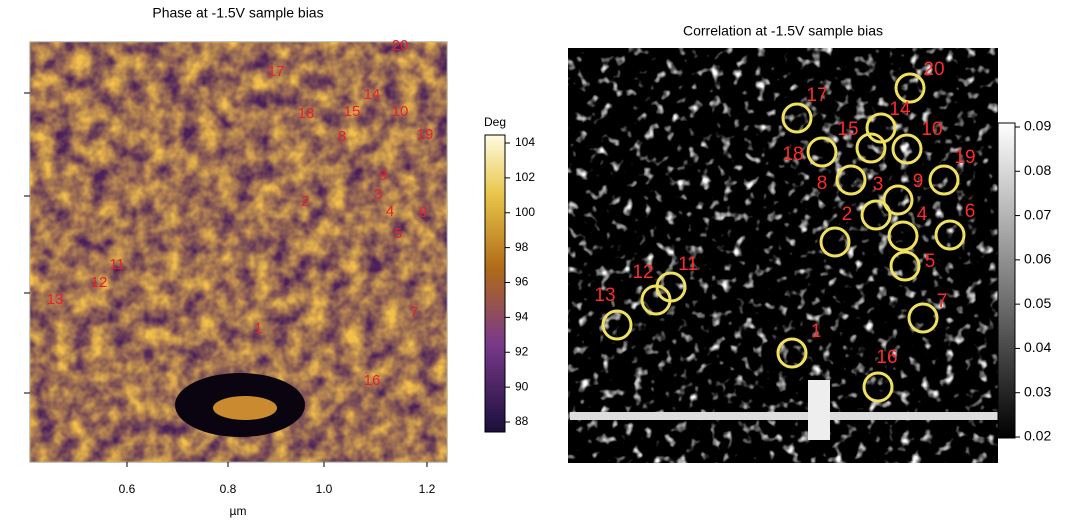 This screenshot has width=1070, height=528. I want to click on colorbar-tick-label: 92, so click(522, 351).